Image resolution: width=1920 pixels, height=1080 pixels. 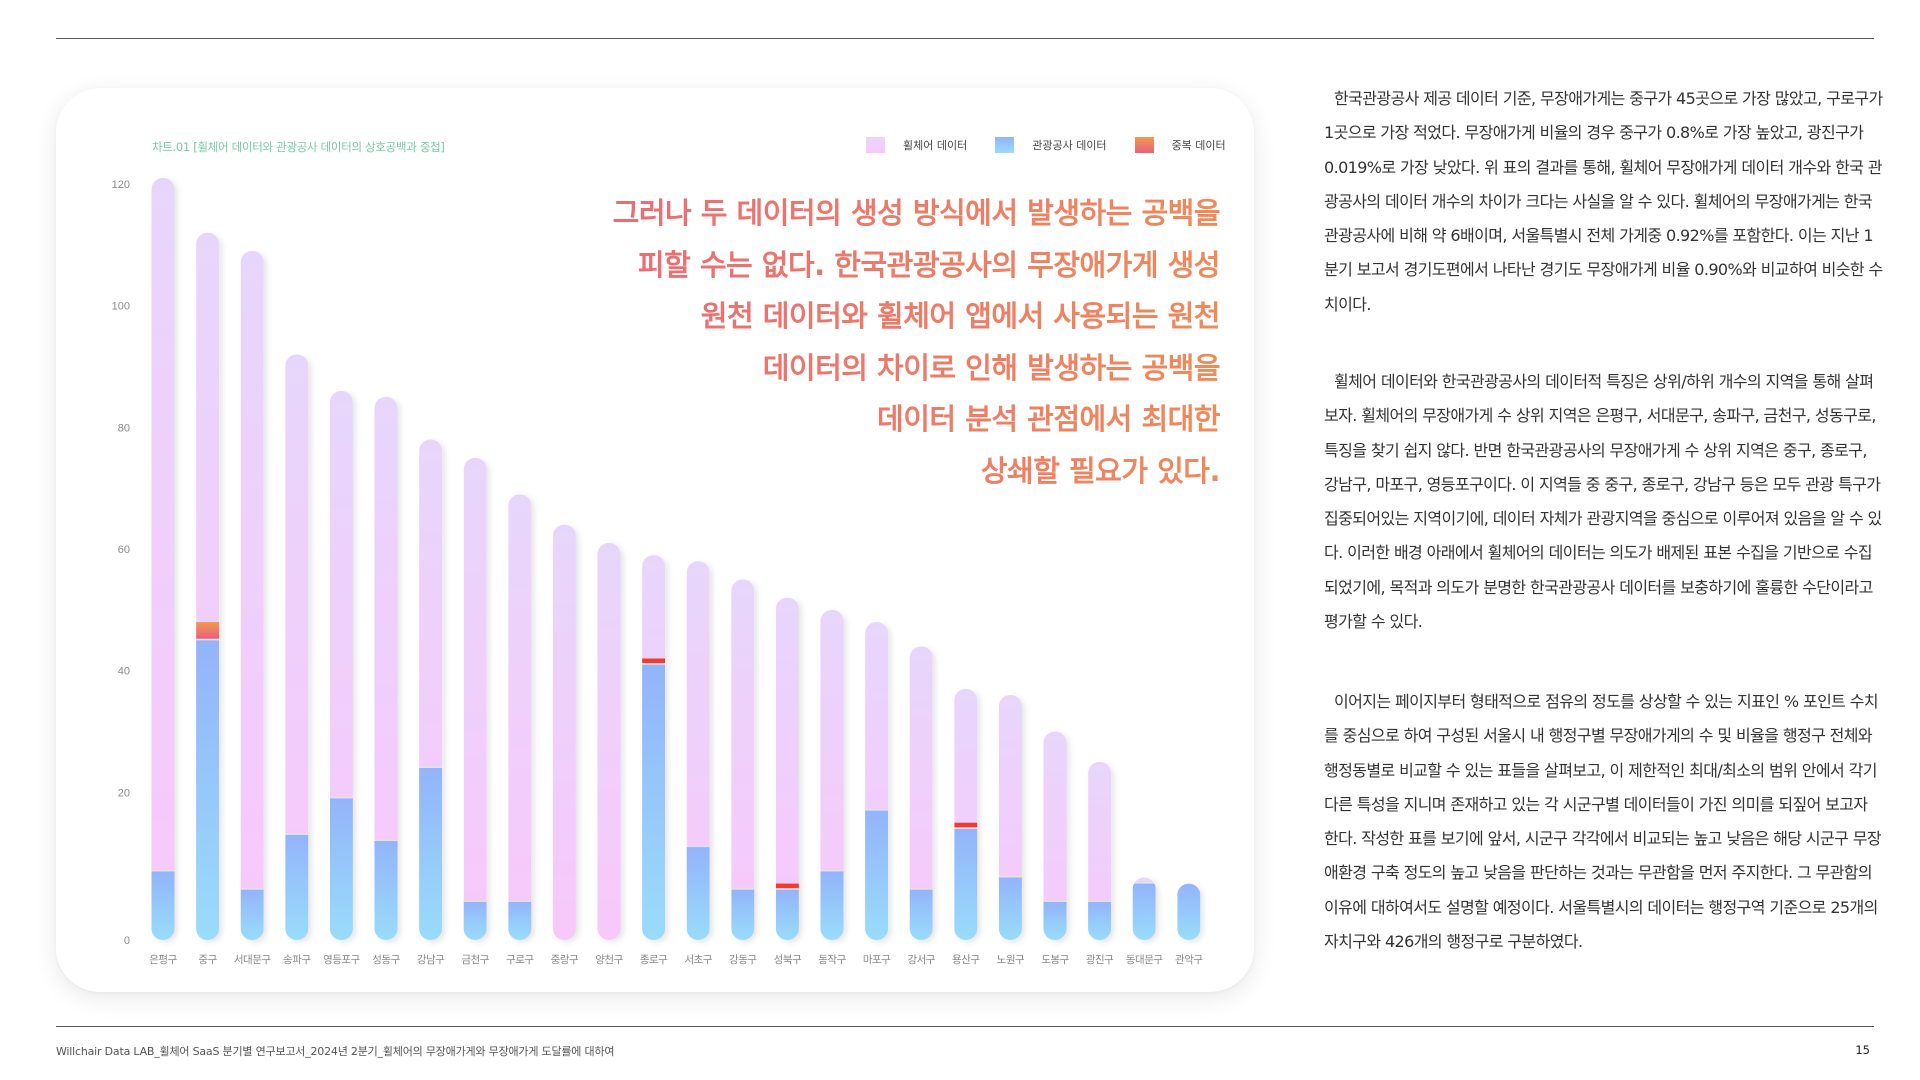 I want to click on x-tick-label: 서대문구, so click(x=252, y=960).